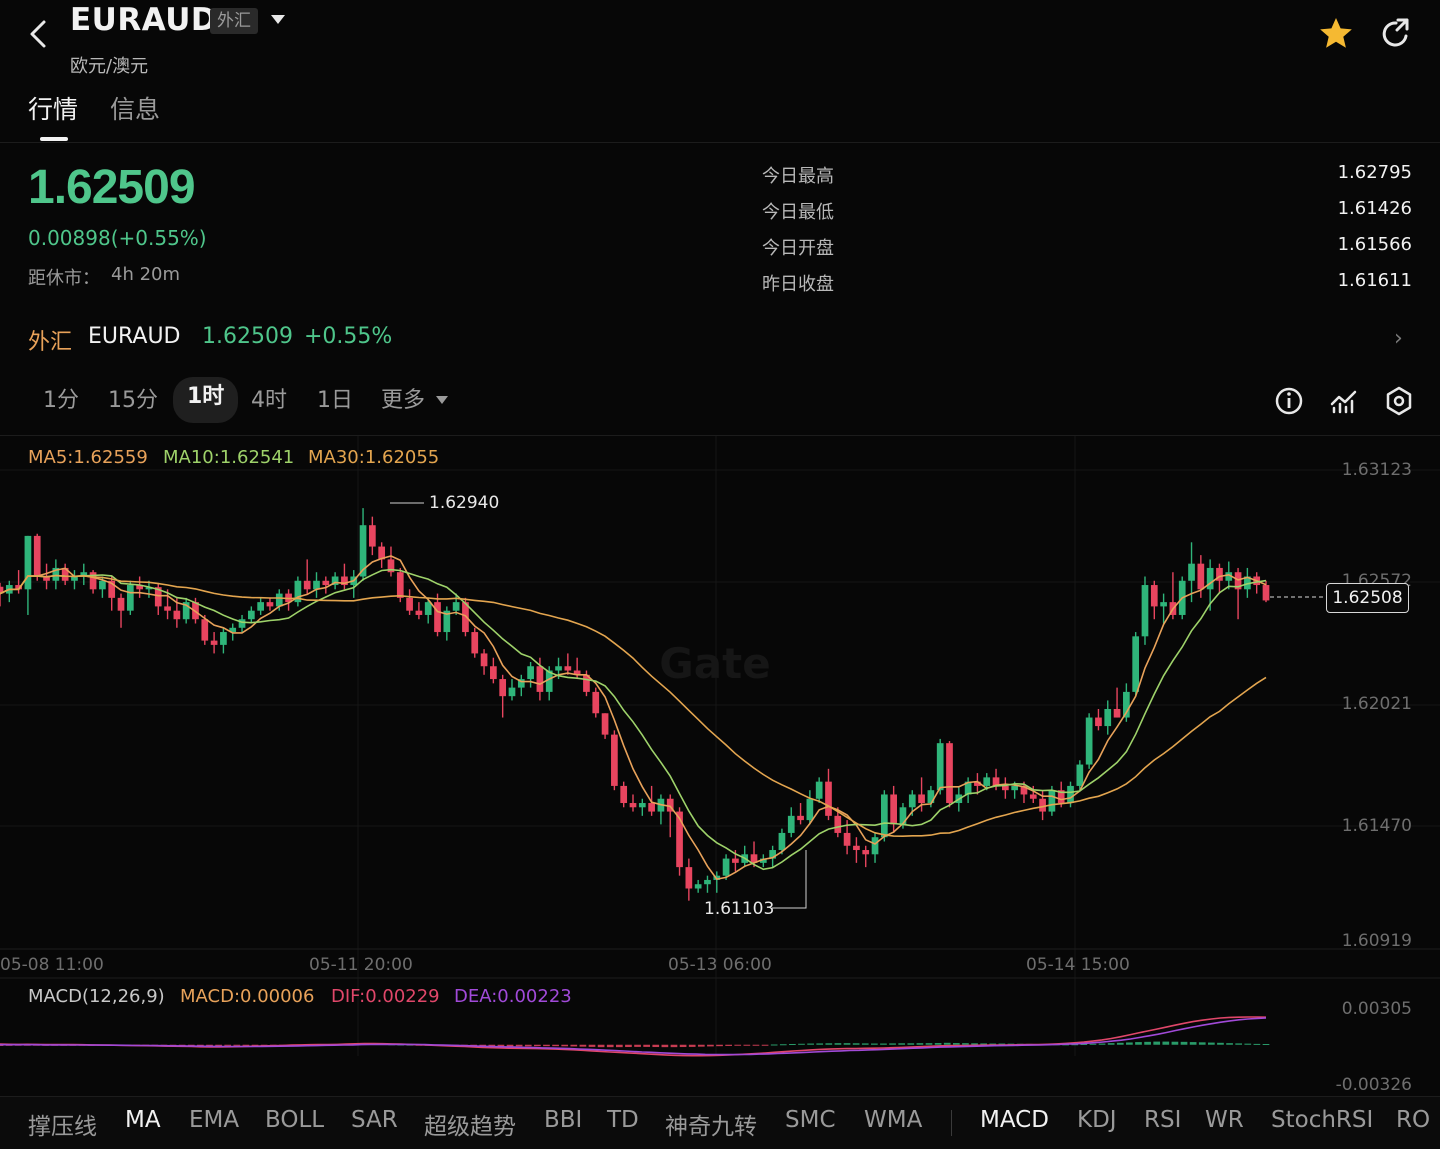 The width and height of the screenshot is (1440, 1149). Describe the element at coordinates (1376, 826) in the screenshot. I see `y-tick: 1.61470` at that location.